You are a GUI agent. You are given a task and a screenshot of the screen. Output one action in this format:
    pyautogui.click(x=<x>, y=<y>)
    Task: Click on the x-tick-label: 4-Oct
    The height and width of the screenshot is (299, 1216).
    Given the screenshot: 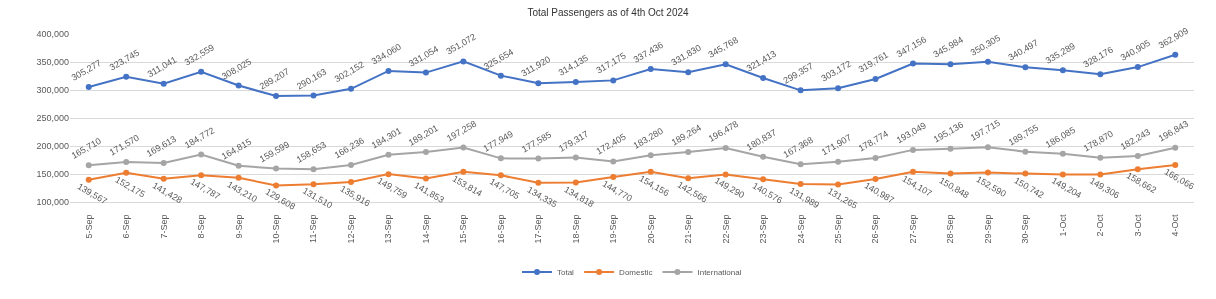 What is the action you would take?
    pyautogui.click(x=1175, y=225)
    